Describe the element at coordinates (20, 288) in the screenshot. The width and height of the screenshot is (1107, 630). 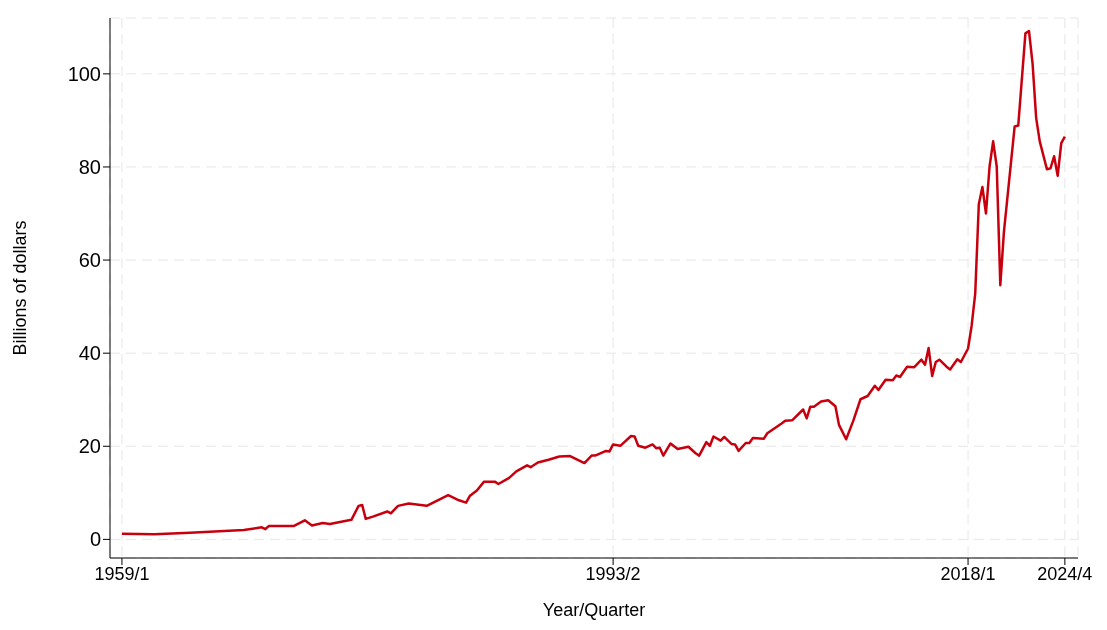
I see `y-axis-title: Billions of dollars` at that location.